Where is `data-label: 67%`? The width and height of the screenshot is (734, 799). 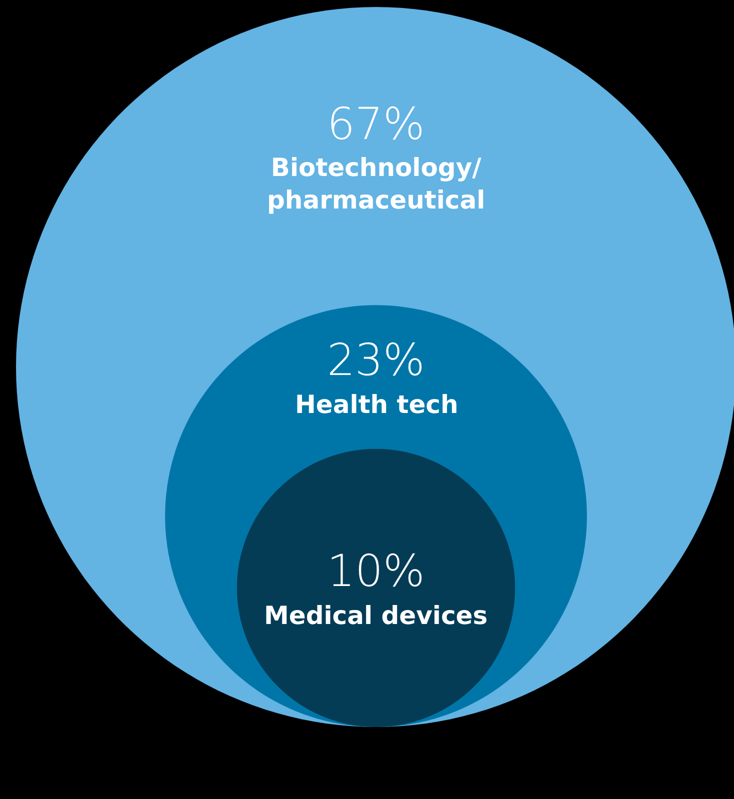
data-label: 67% is located at coordinates (376, 124).